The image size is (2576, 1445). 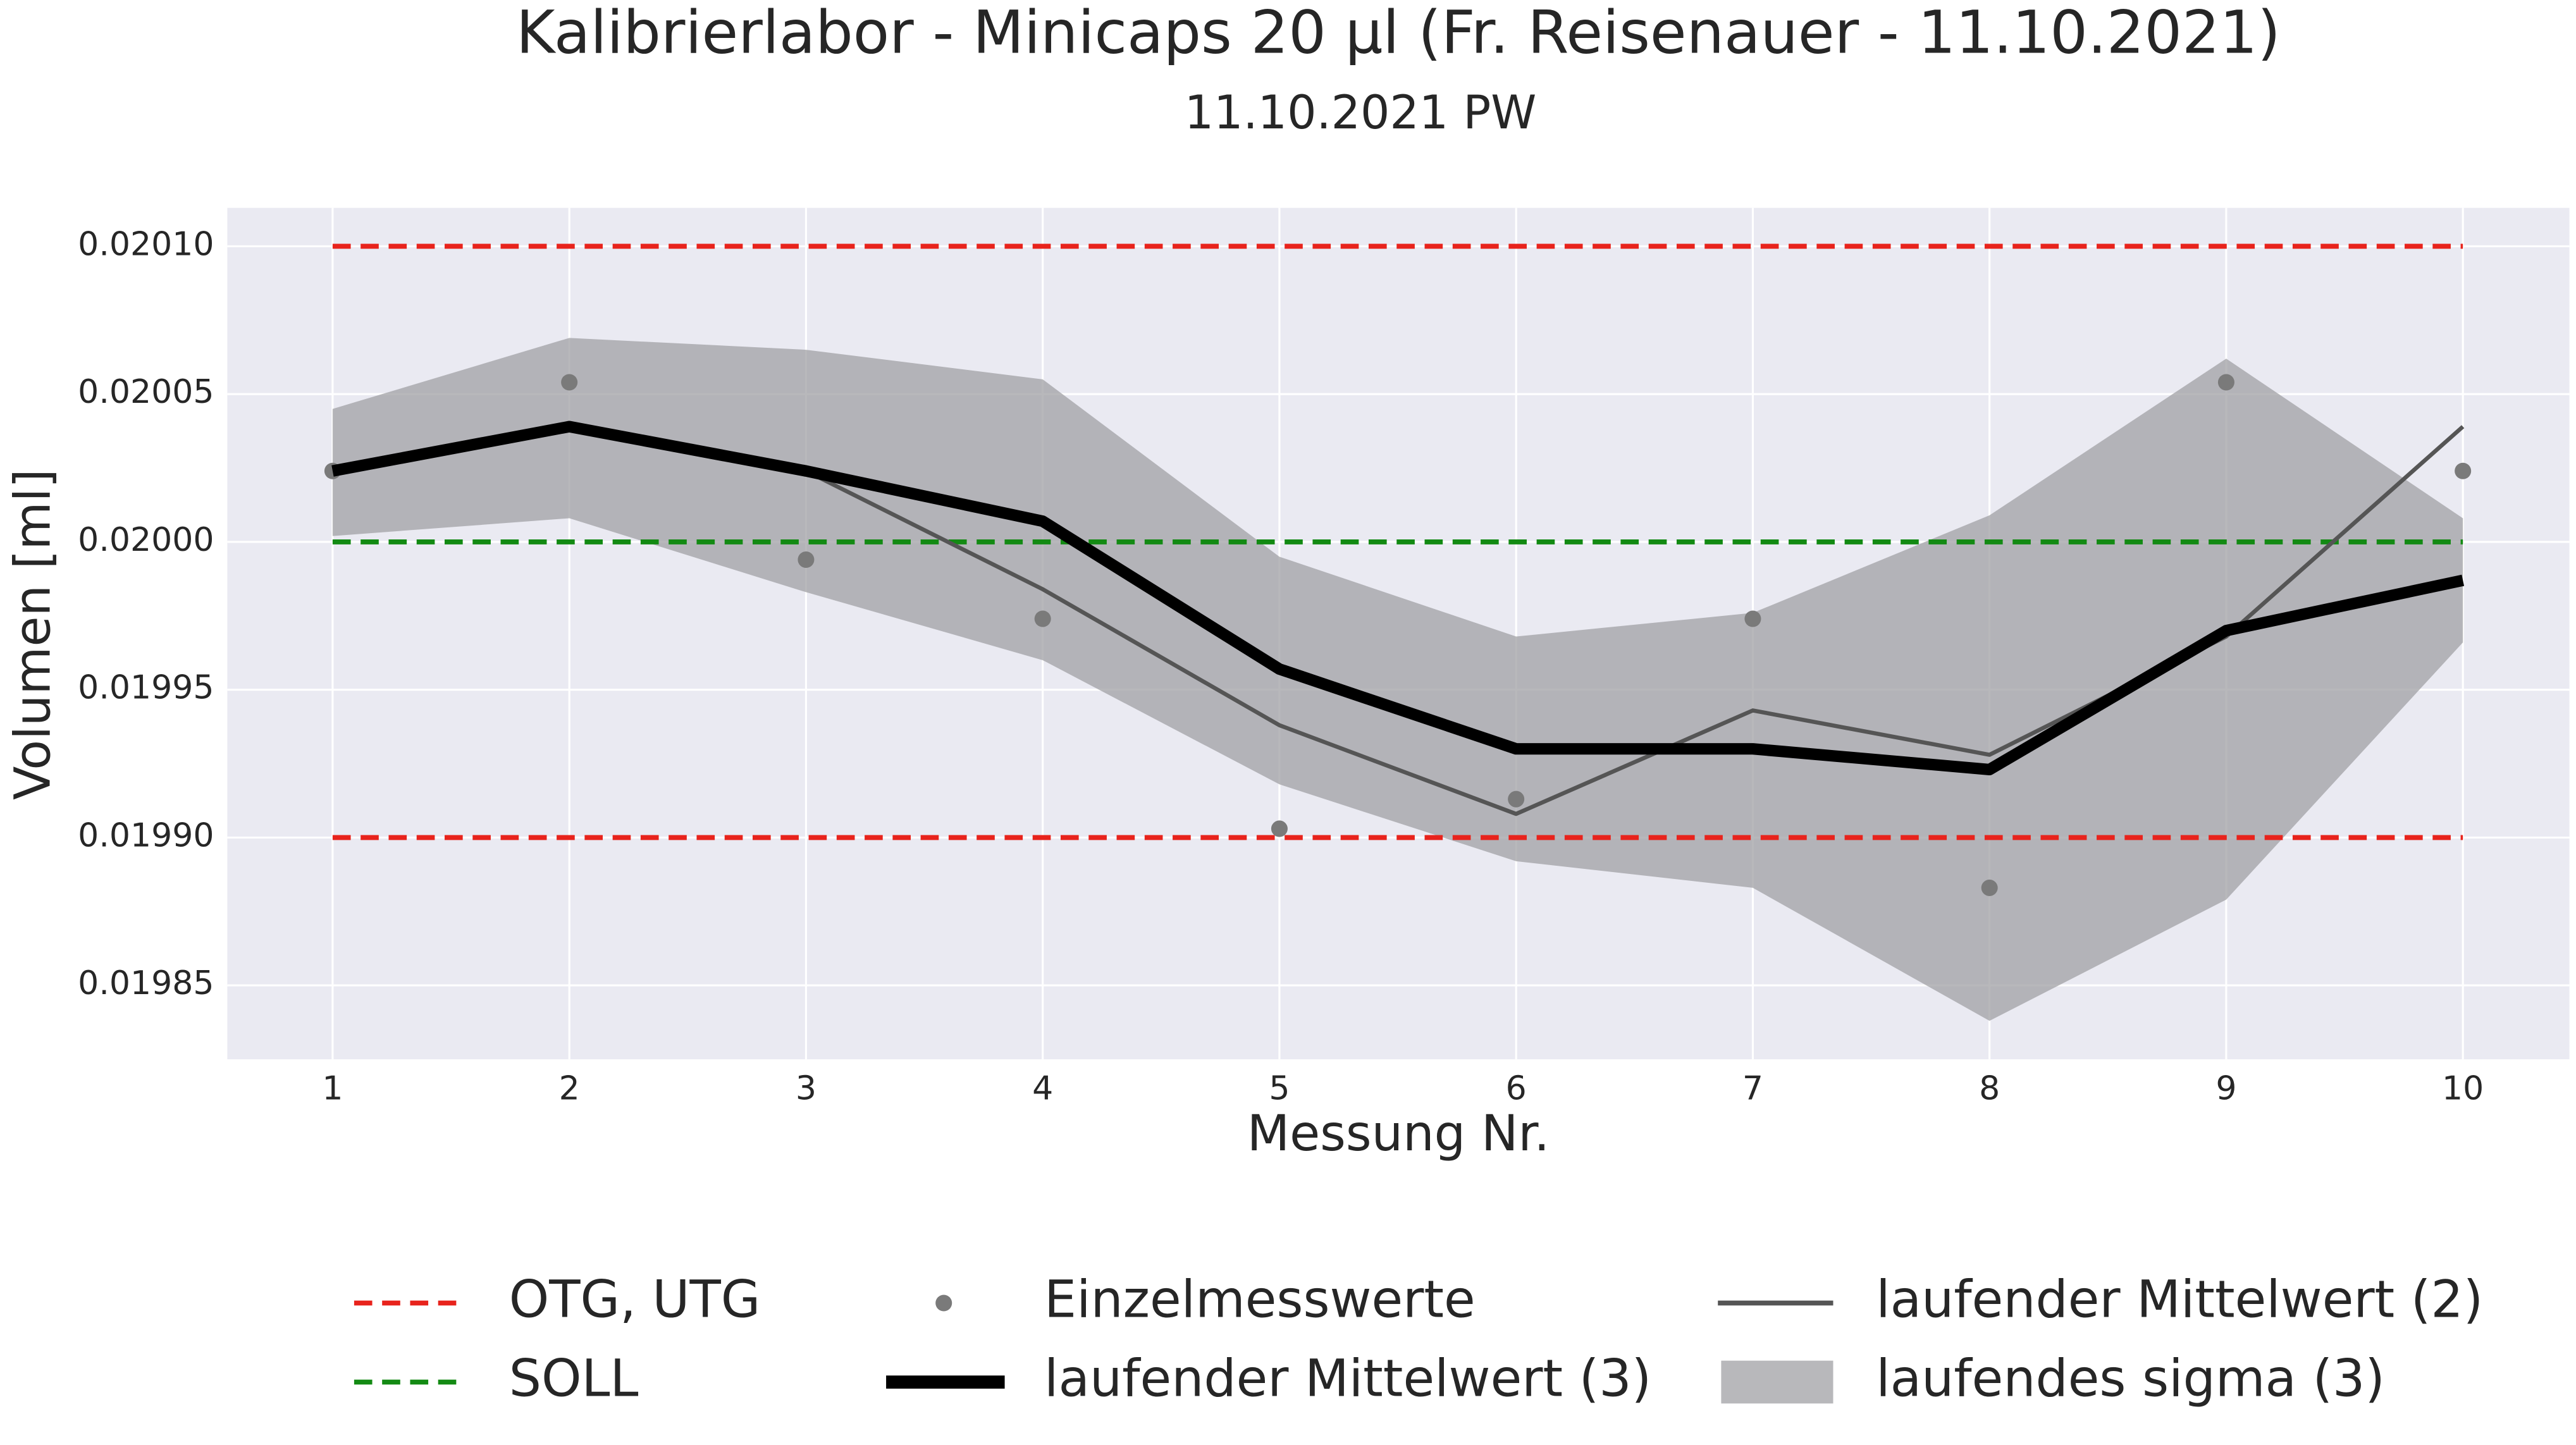 What do you see at coordinates (332, 1089) in the screenshot?
I see `x-tick-label: 1` at bounding box center [332, 1089].